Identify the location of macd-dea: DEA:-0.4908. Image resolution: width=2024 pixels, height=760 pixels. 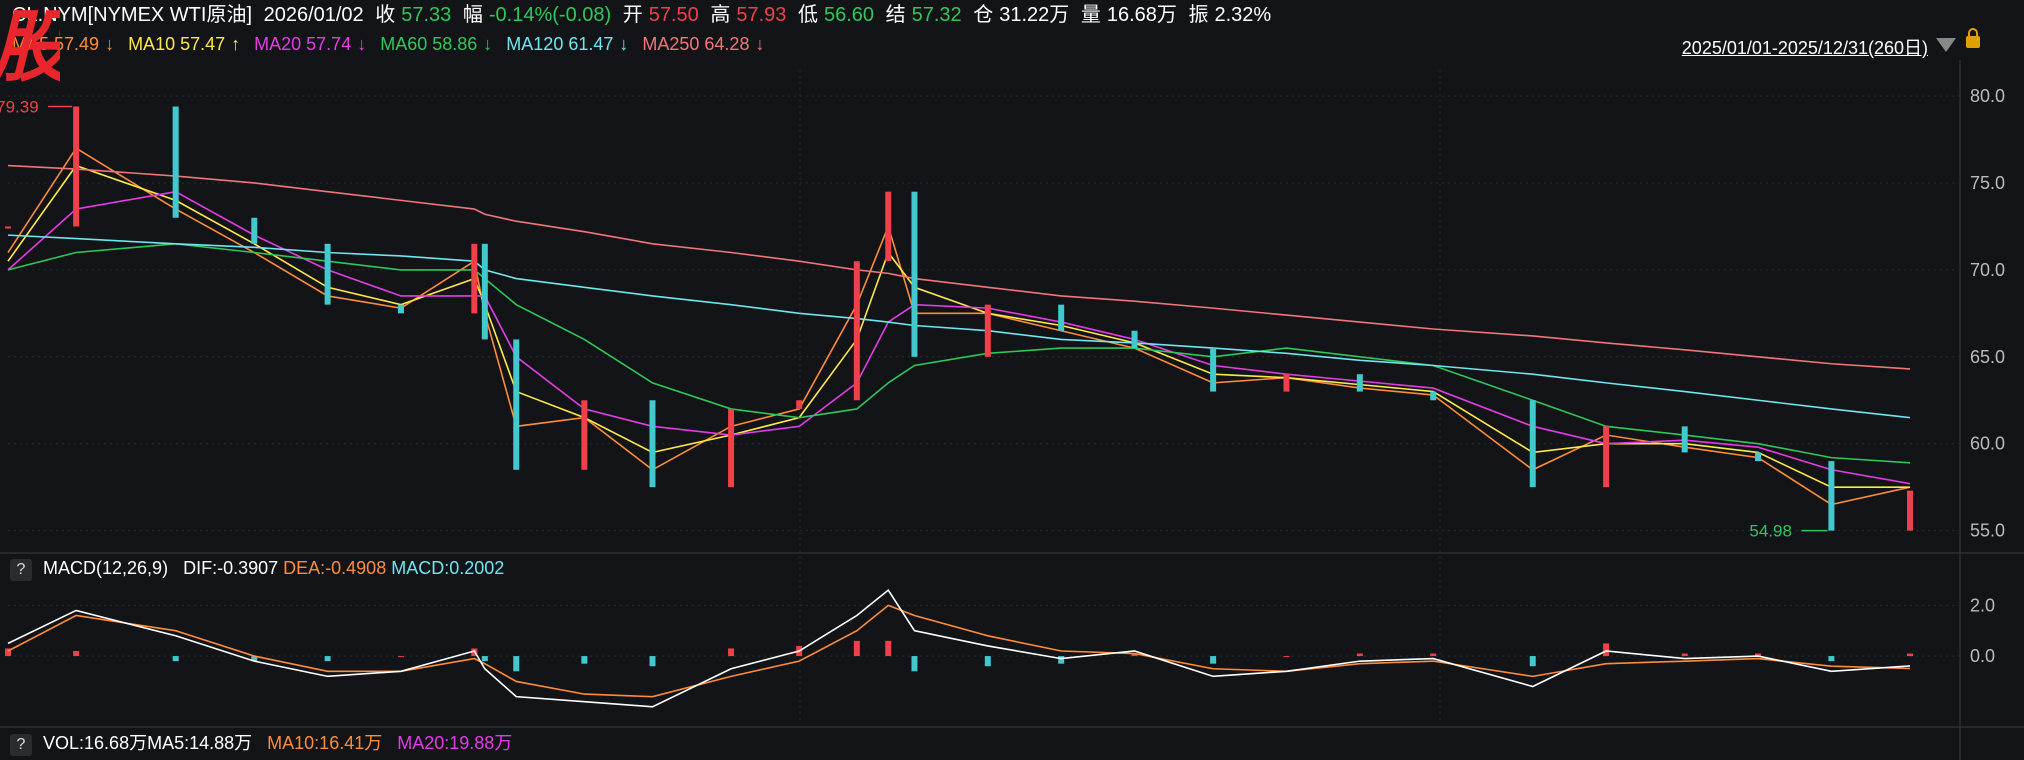
(335, 568).